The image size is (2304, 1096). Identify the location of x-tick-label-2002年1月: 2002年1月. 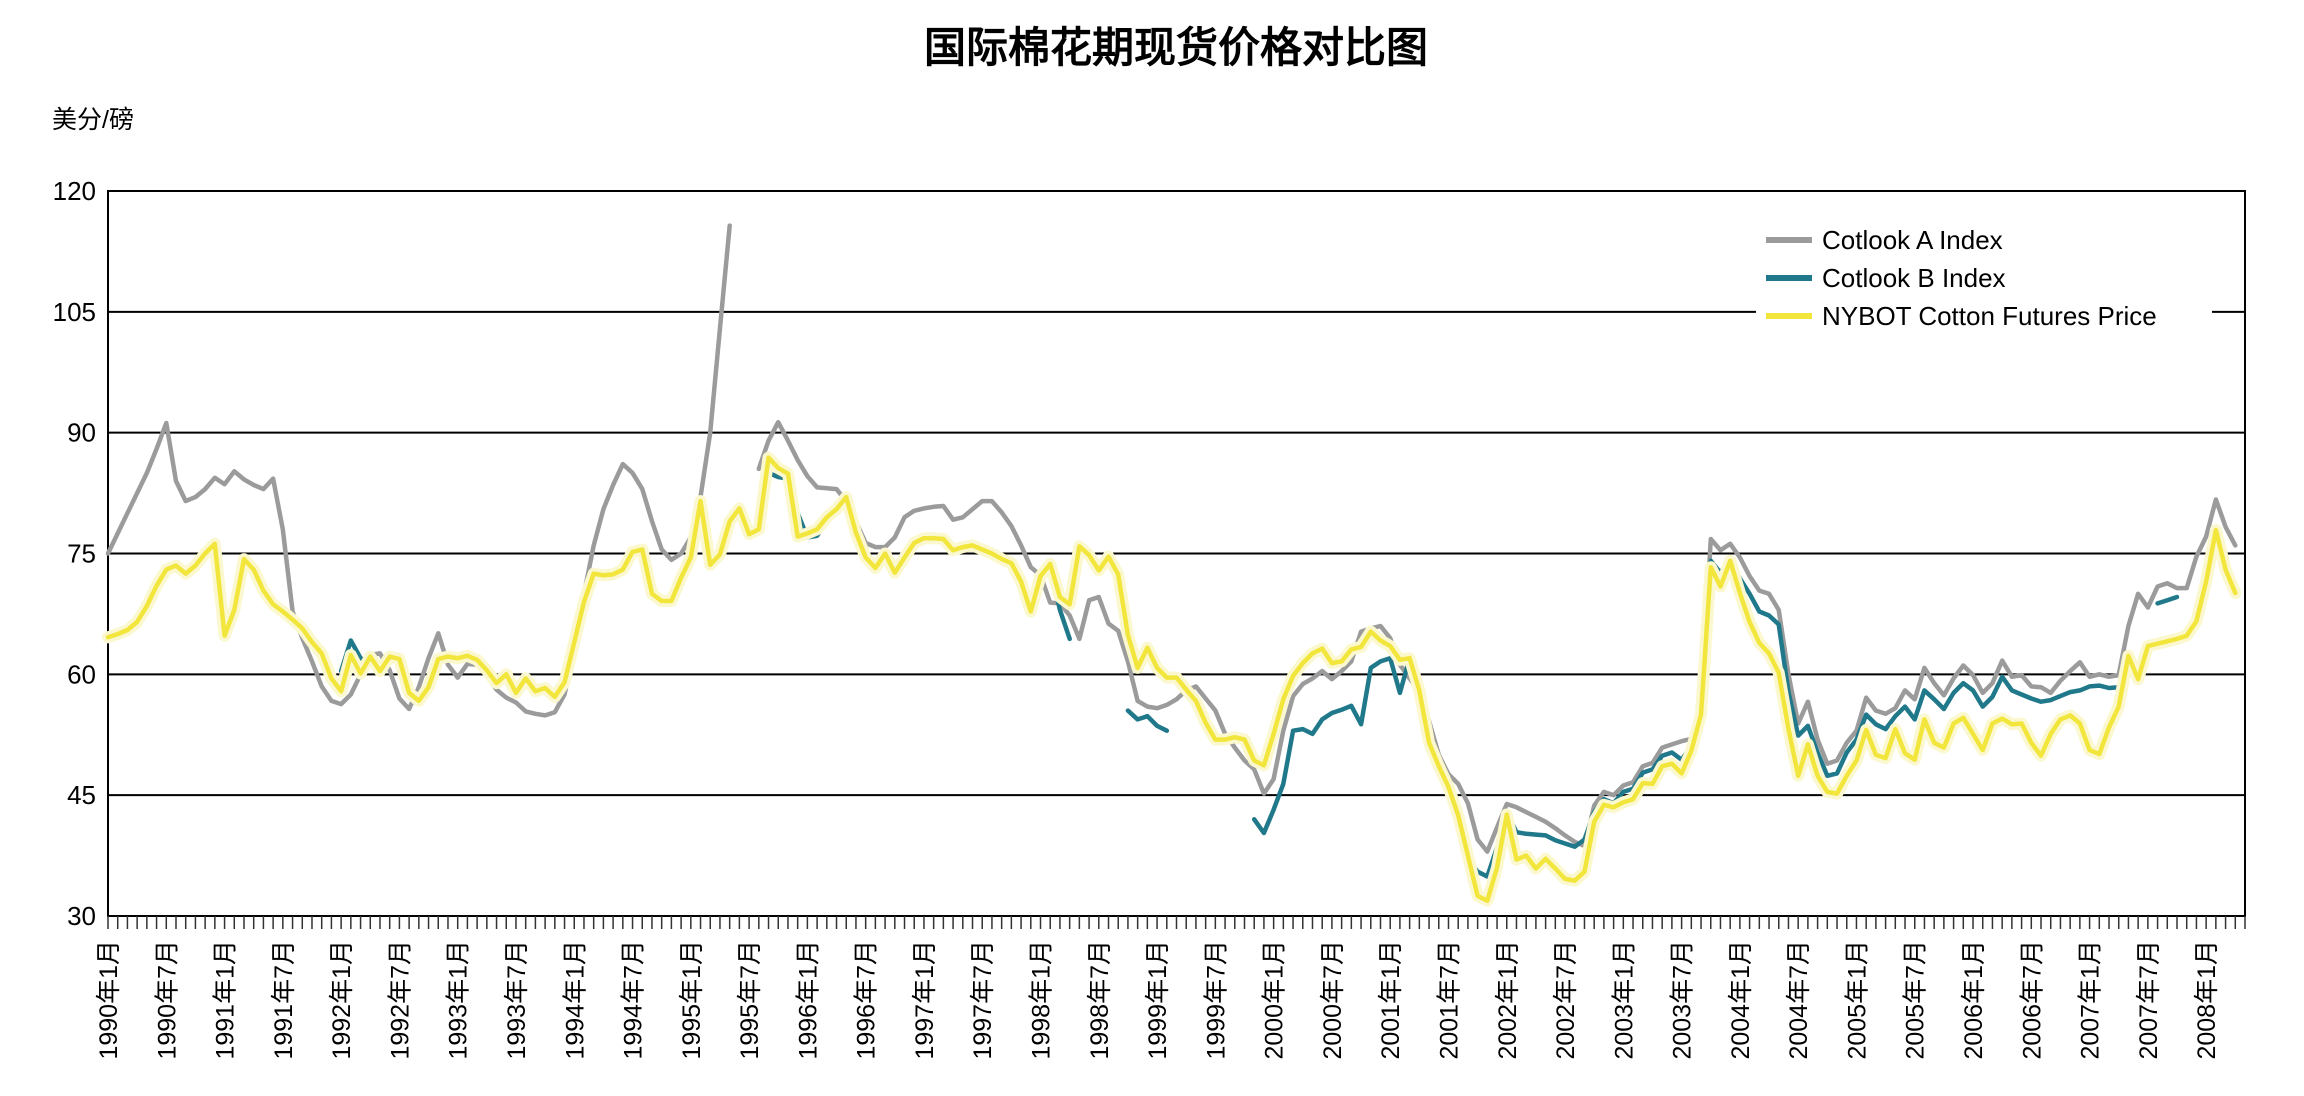
(1508, 1000).